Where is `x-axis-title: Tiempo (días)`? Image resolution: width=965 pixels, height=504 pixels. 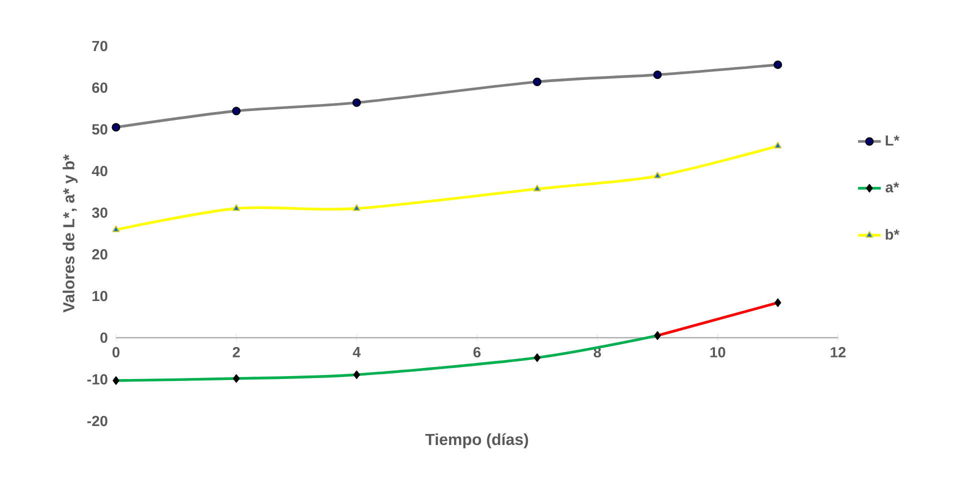 x-axis-title: Tiempo (días) is located at coordinates (476, 440).